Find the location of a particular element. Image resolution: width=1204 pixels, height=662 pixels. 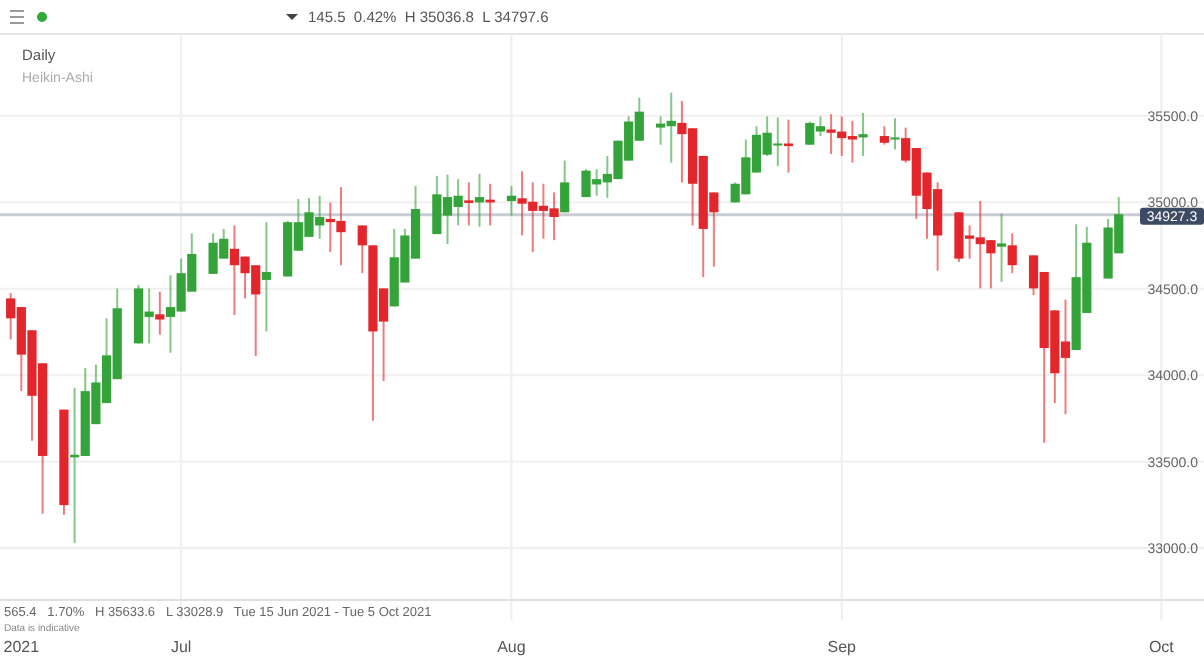

x-tick-label: Jul is located at coordinates (181, 647).